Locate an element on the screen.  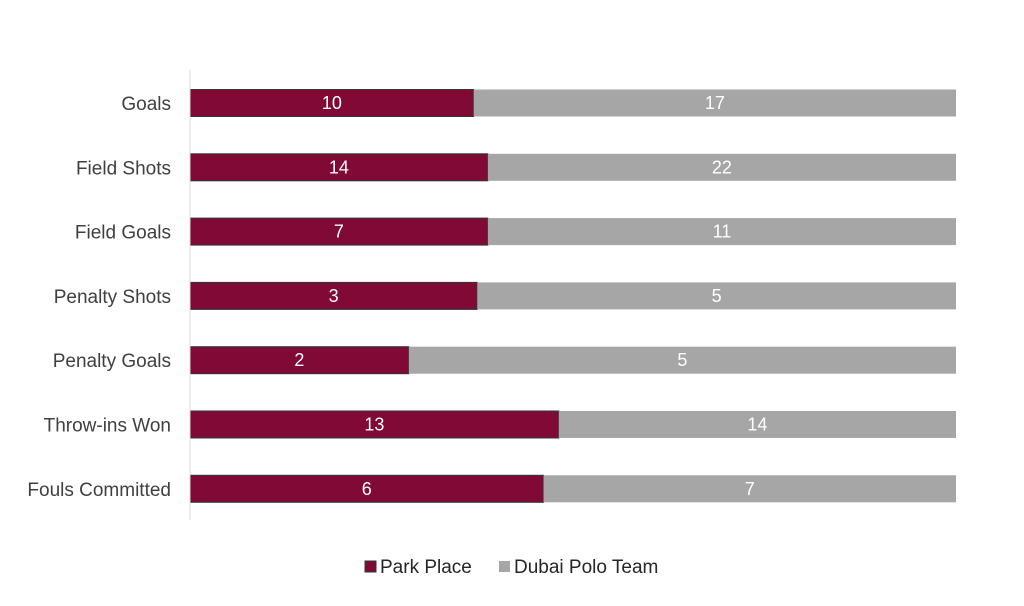
bar-dubai-polo-team-fouls-committed is located at coordinates (749, 489).